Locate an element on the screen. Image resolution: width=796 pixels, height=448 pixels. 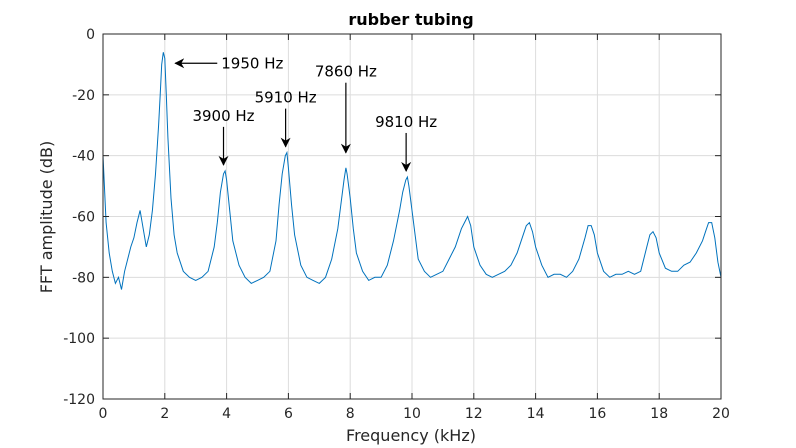
y-axis-label: FFT amplitude (dB) is located at coordinates (46, 217).